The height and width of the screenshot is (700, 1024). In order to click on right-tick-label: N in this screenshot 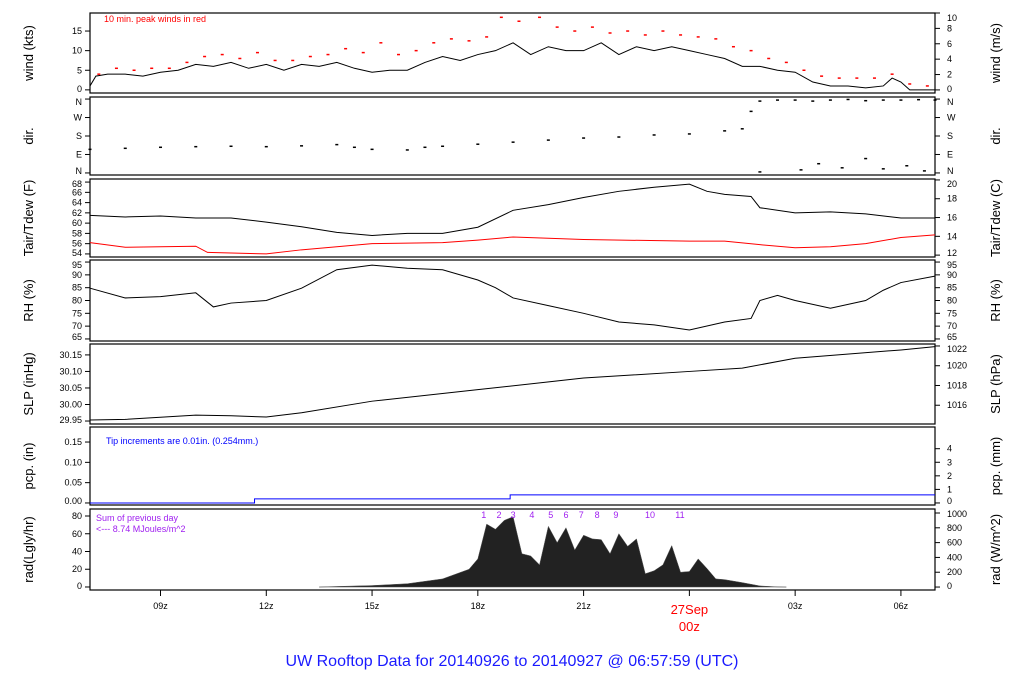, I will do `click(950, 171)`.